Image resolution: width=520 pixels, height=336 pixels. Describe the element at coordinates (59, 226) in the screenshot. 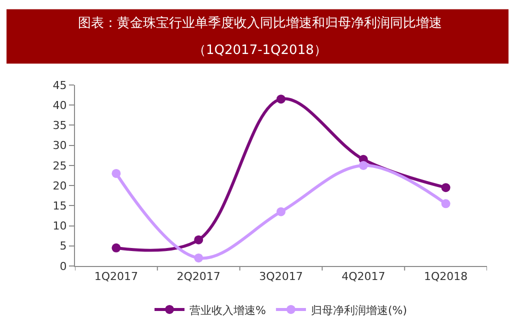

I see `y-tick-label: 10` at that location.